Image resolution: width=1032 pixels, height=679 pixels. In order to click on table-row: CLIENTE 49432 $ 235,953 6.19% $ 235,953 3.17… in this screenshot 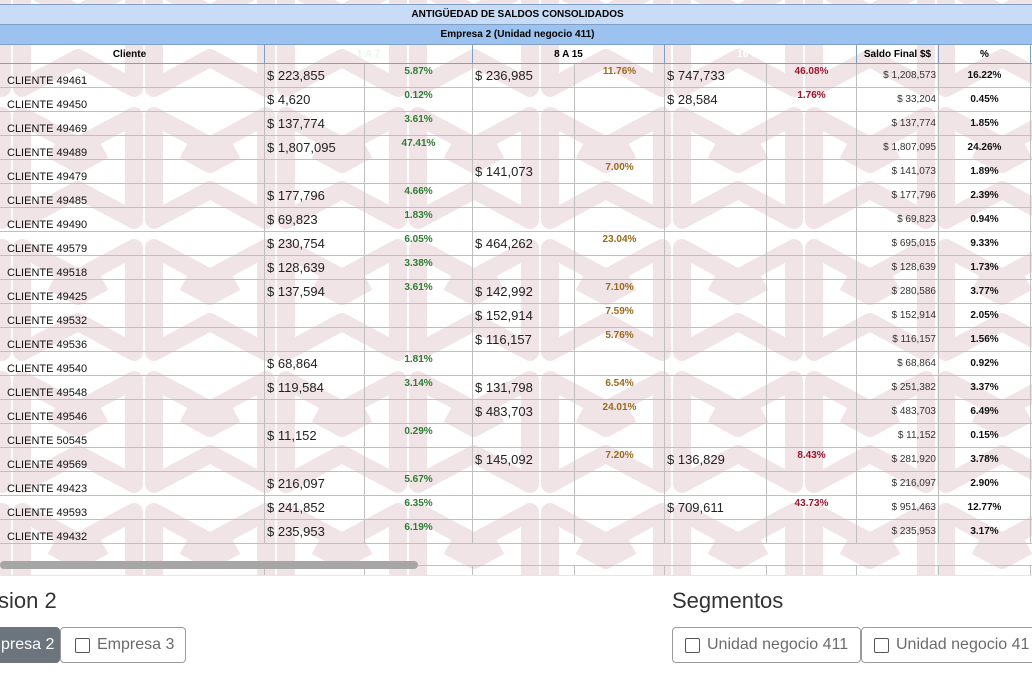, I will do `click(516, 531)`.